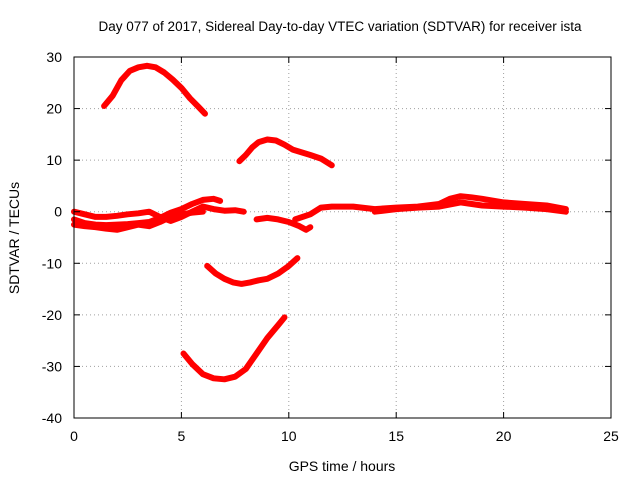 This screenshot has height=480, width=640. What do you see at coordinates (342, 466) in the screenshot?
I see `x-axis-label: GPS time / hours` at bounding box center [342, 466].